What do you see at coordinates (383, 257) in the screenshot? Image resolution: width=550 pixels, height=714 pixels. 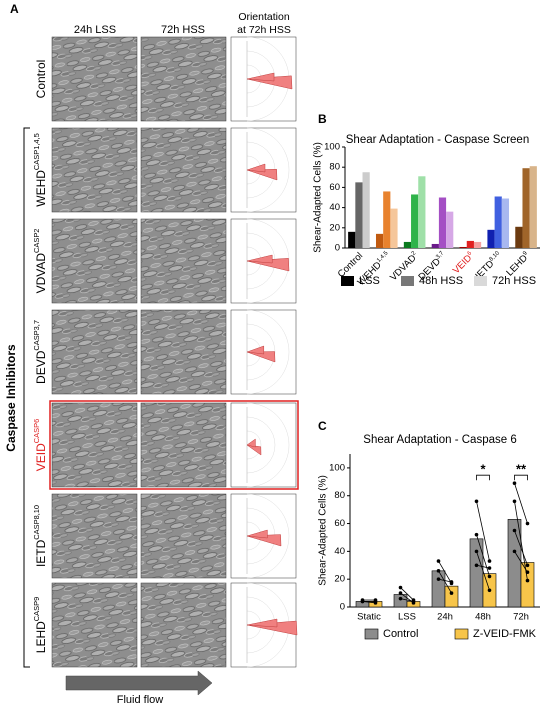 I see `label-sup: 1,4,5` at bounding box center [383, 257].